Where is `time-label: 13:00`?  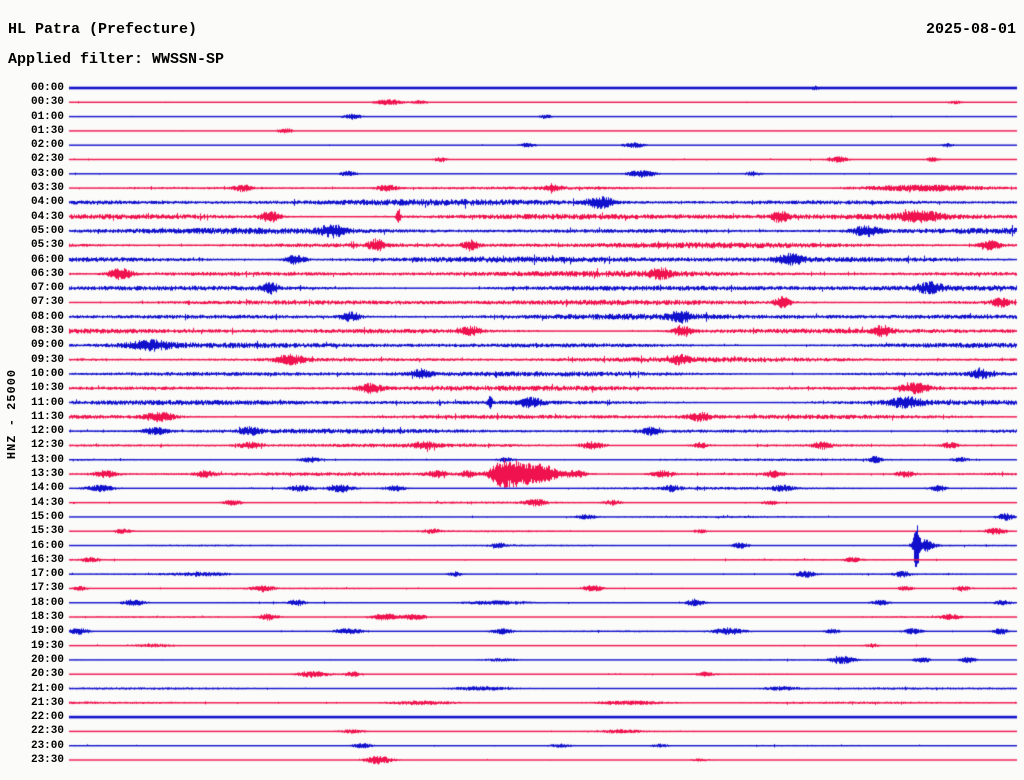 time-label: 13:00 is located at coordinates (47, 459).